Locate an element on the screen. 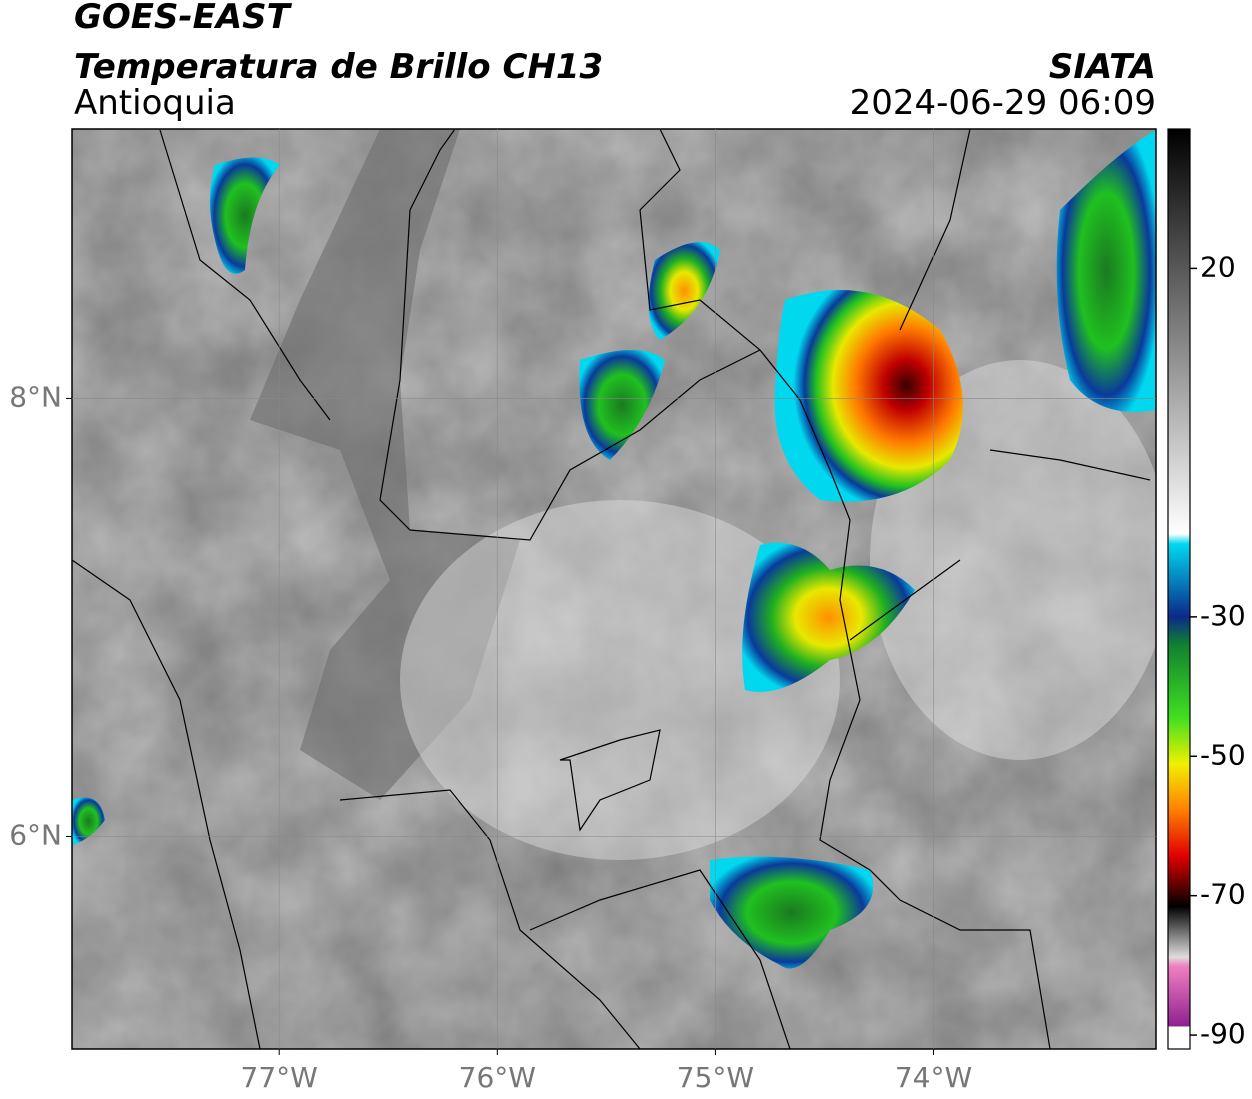  colorbar-tick-label: 20 is located at coordinates (1218, 266).